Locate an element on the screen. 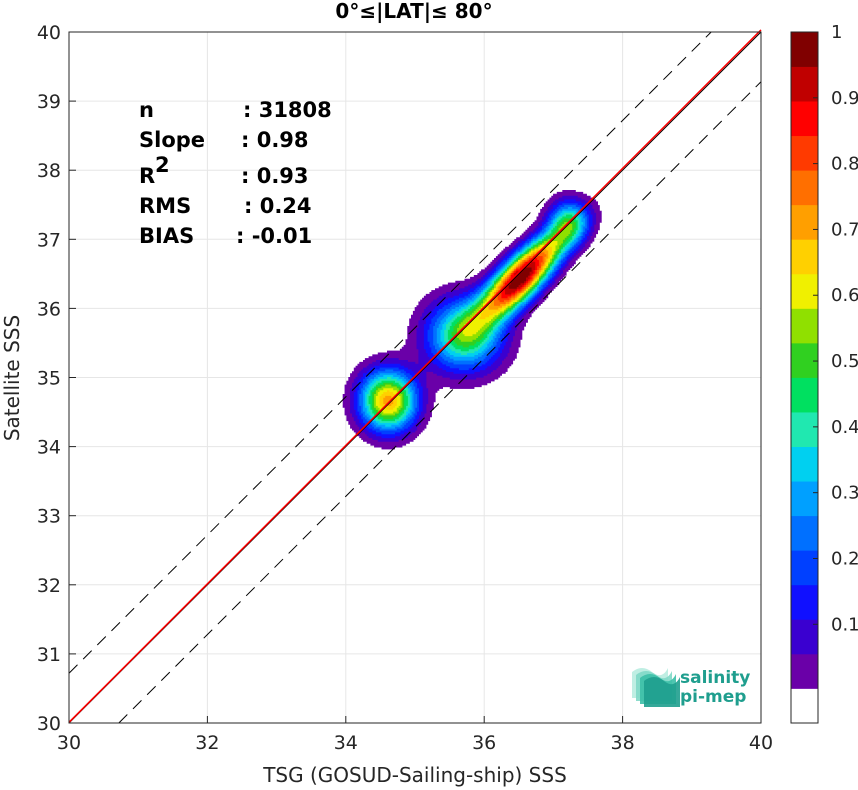 This screenshot has width=858, height=790. x-tick-label: 30 is located at coordinates (69, 743).